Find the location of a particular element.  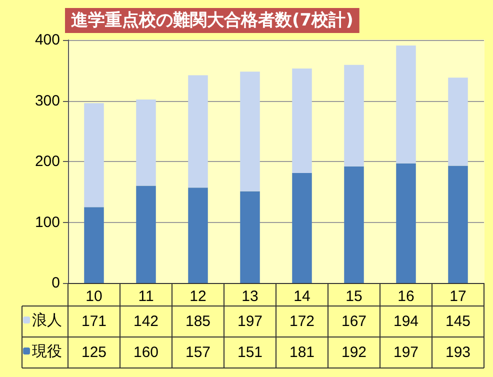

data-label: 193 is located at coordinates (458, 352).